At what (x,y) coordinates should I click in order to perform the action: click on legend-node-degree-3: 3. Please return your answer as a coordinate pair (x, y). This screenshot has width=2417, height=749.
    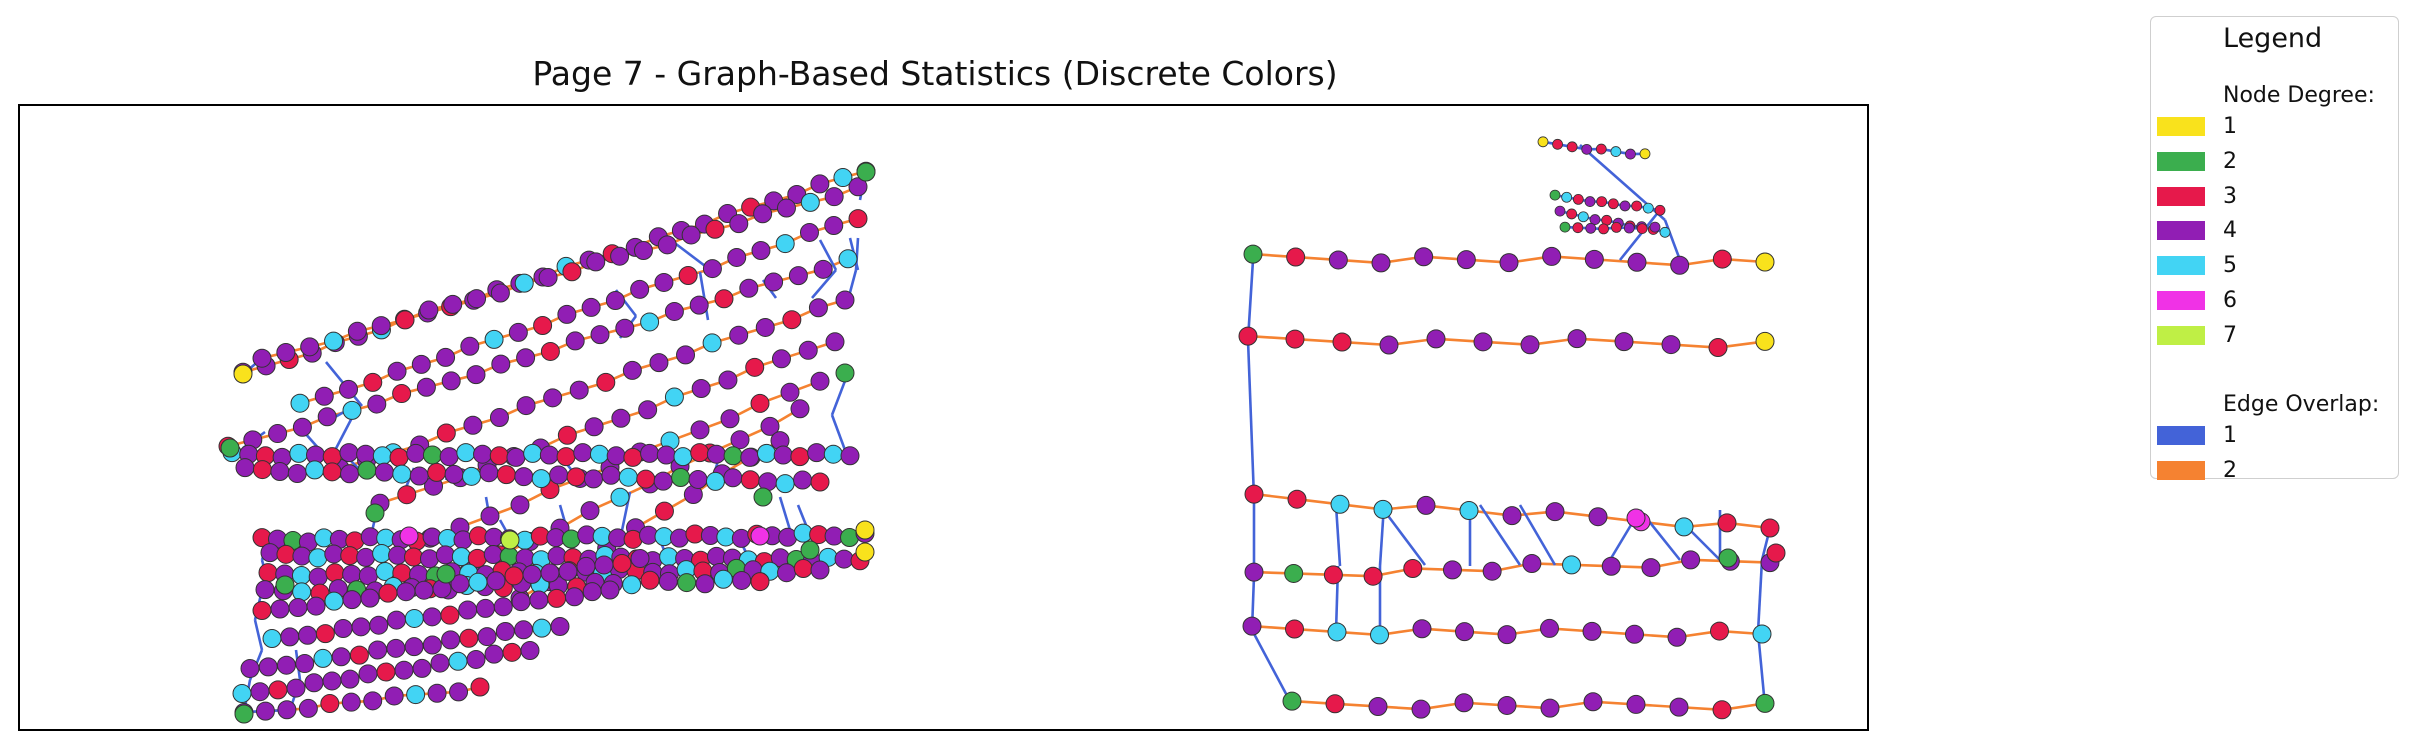
    Looking at the image, I should click on (2197, 196).